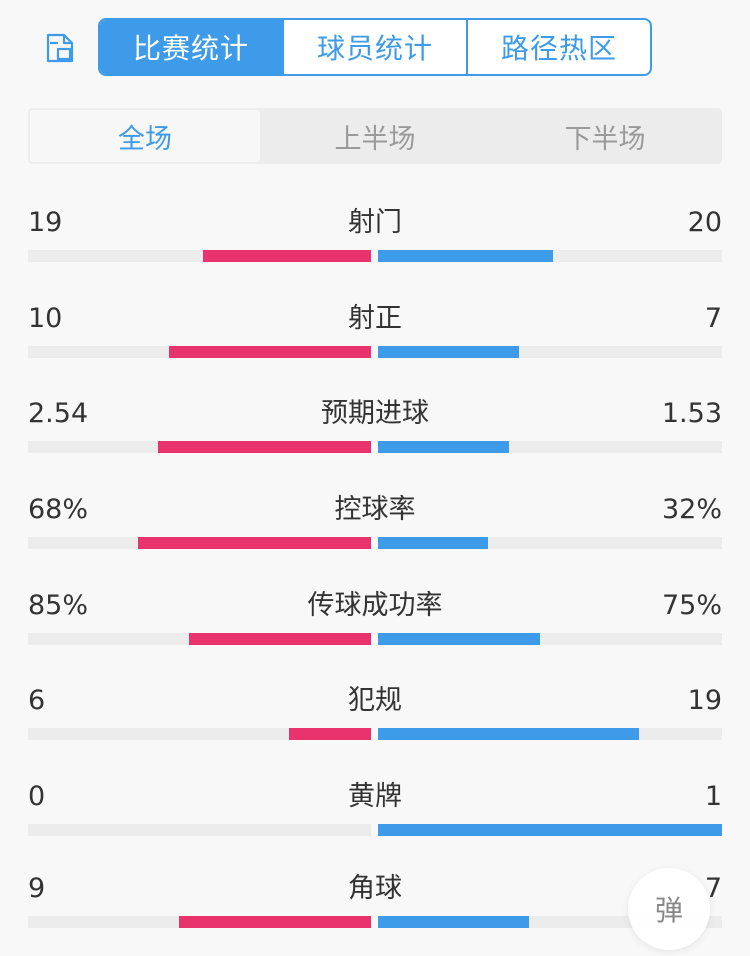  Describe the element at coordinates (558, 47) in the screenshot. I see `tab-heatmap: 路径热区` at that location.